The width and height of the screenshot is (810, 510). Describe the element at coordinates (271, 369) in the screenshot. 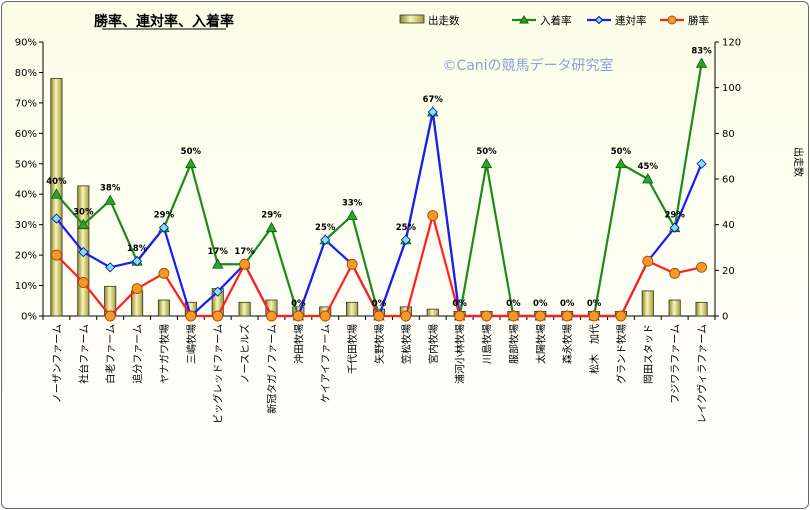

I see `category-label: 新冠タガノファーム` at that location.